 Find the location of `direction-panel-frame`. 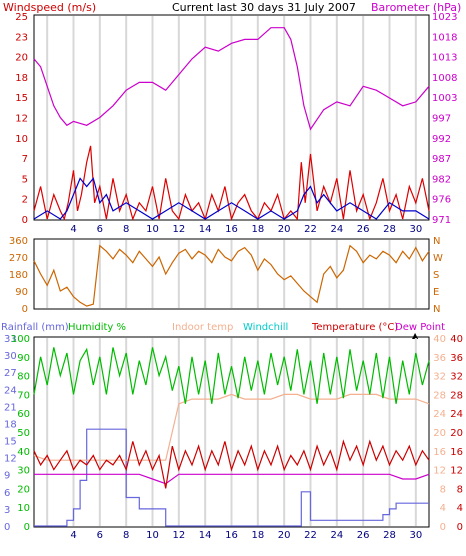

direction-panel-frame is located at coordinates (231, 274).